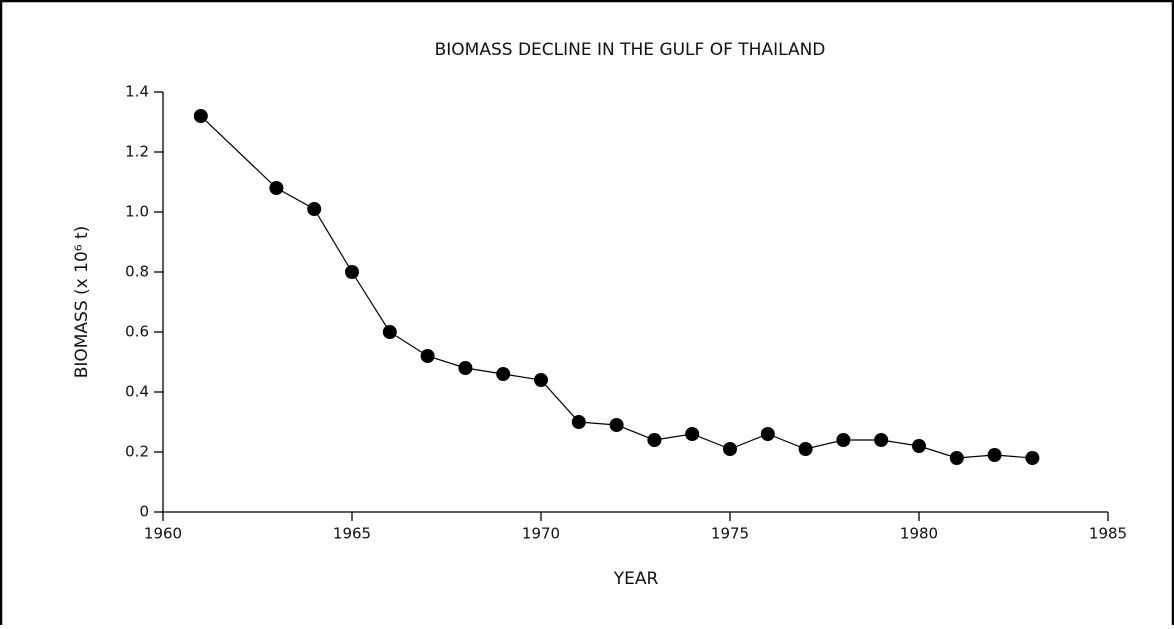 The width and height of the screenshot is (1174, 629). What do you see at coordinates (919, 534) in the screenshot?
I see `x-tick-label: 1980` at bounding box center [919, 534].